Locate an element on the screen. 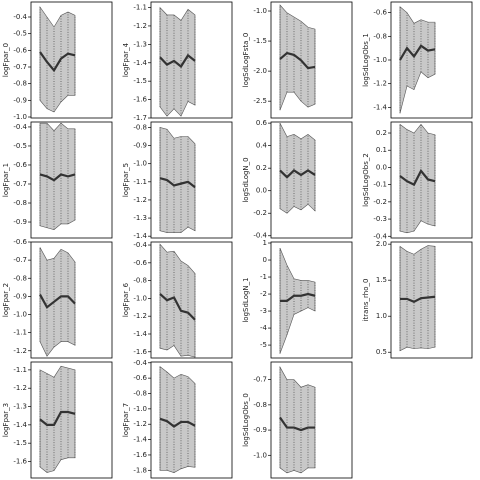 The width and height of the screenshot is (480, 480). y-tick-label: 0 is located at coordinates (265, 260).